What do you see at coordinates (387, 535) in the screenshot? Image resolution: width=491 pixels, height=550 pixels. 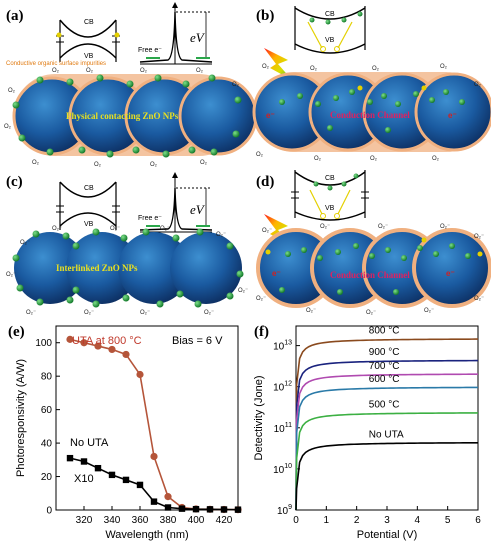 I see `chart-f-xlabel: Potential (V)` at bounding box center [387, 535].